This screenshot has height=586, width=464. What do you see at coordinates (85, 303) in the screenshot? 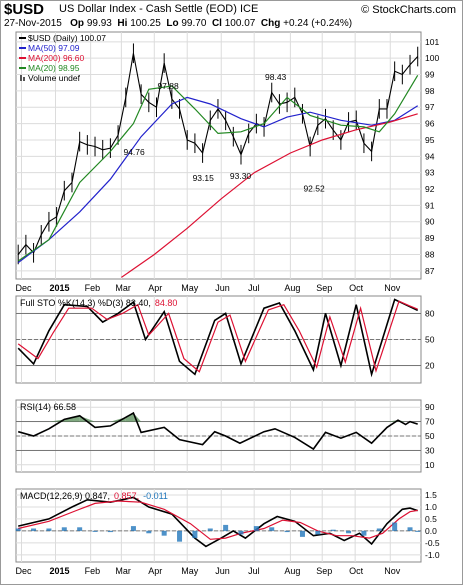
I see `stochastic-legend-entry: Full STO %K(14,3) %D(3) 83.40,` at bounding box center [85, 303].